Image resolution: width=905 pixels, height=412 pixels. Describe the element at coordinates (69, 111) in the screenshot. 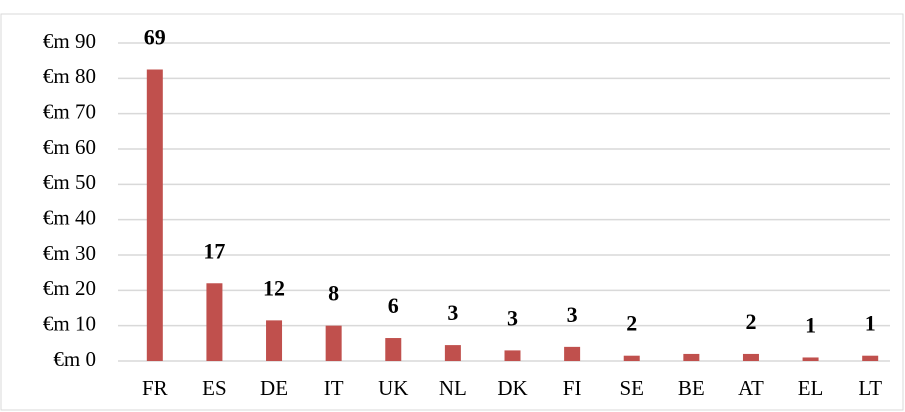

I see `y-tick-label: €m 70` at that location.